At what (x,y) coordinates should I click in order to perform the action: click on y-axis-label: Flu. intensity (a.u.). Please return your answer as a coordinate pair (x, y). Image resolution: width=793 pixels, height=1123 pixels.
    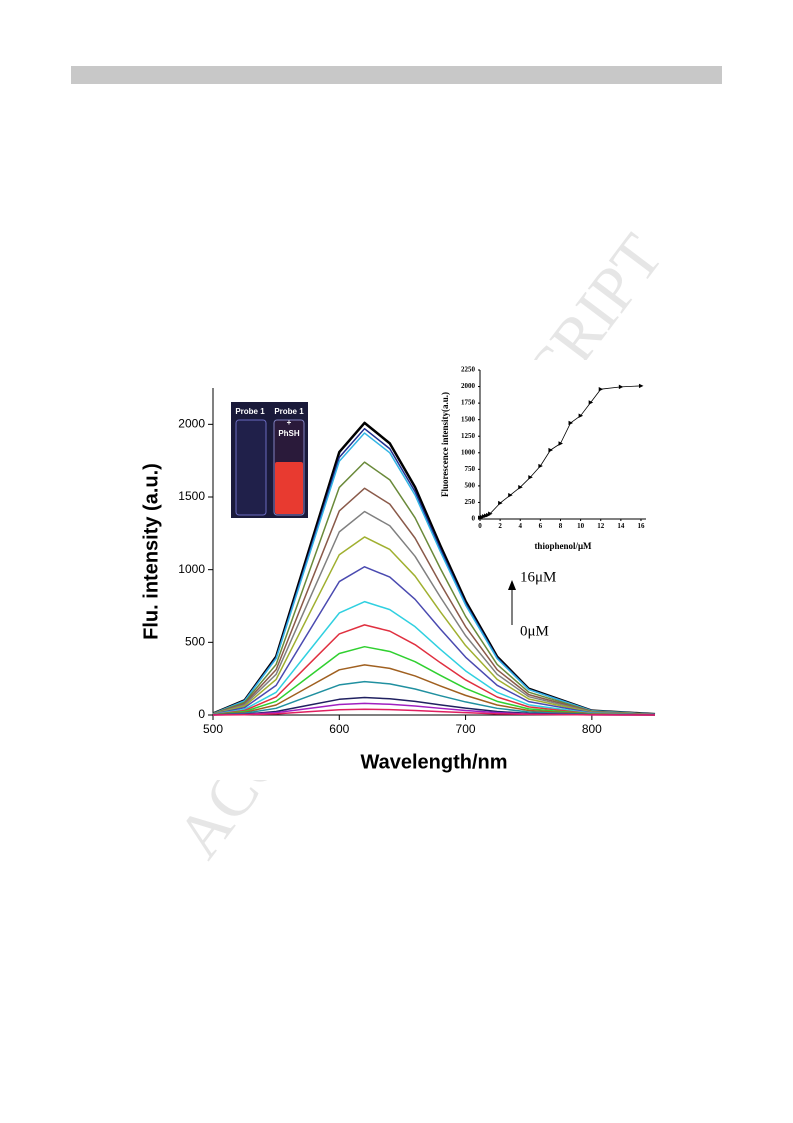
    Looking at the image, I should click on (151, 551).